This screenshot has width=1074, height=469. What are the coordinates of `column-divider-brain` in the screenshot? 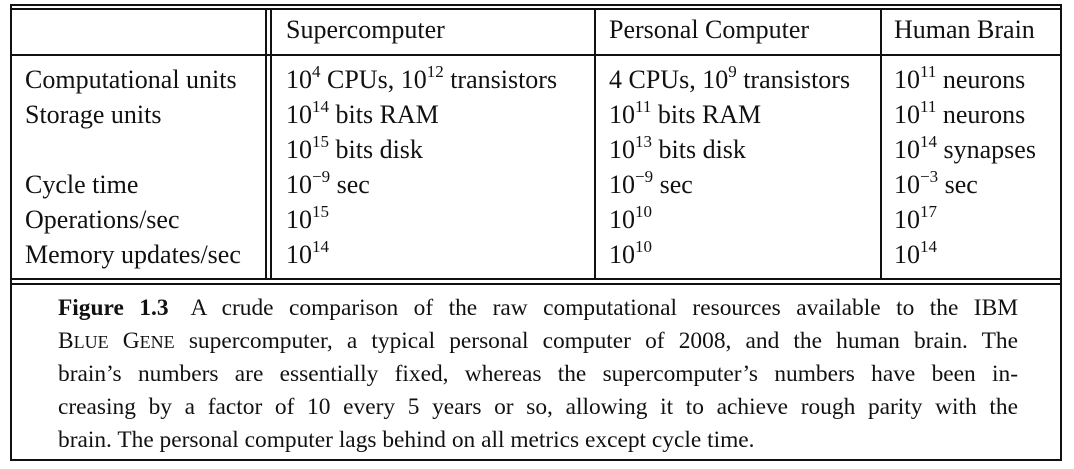 It's located at (881, 144).